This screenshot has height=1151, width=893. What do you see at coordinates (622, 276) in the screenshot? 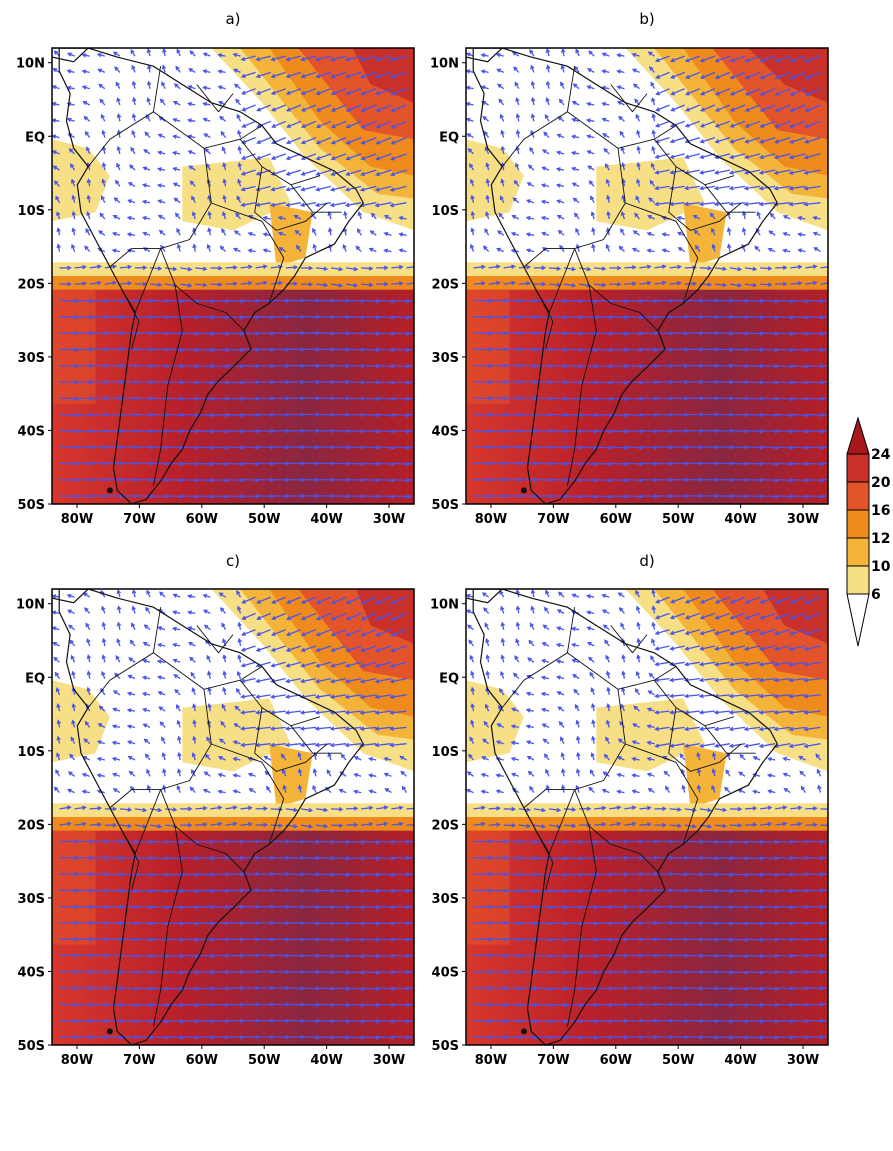
I see `coastline-and-borders` at bounding box center [622, 276].